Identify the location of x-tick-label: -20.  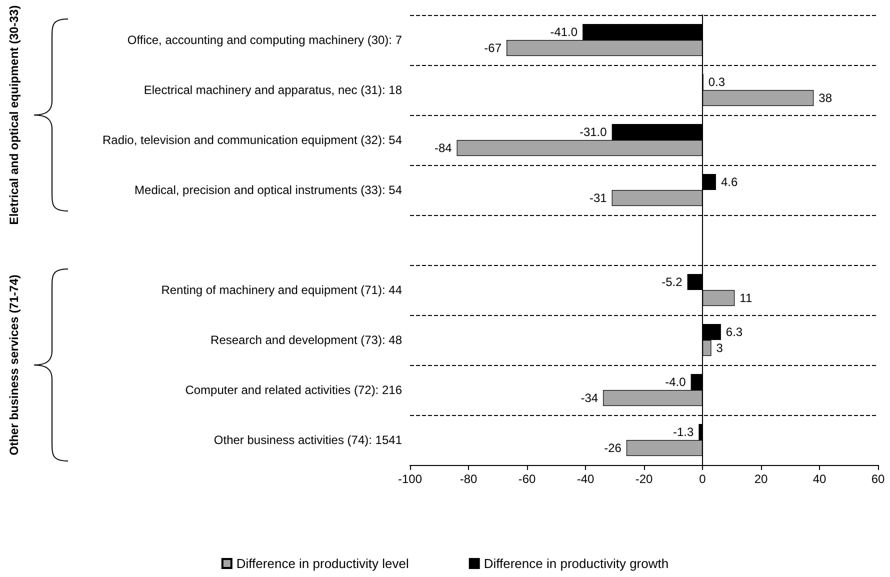
(644, 479).